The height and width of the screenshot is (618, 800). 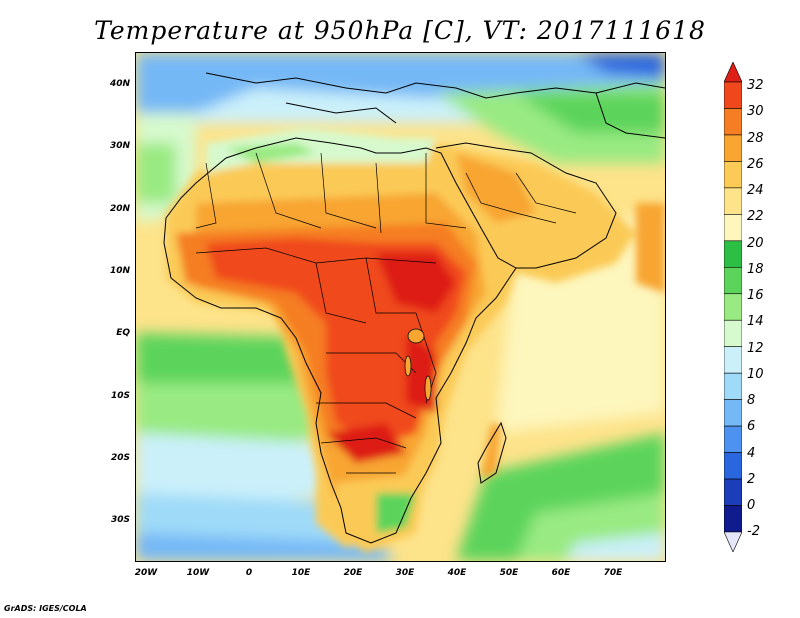 I want to click on colorbar-label: 14, so click(x=755, y=321).